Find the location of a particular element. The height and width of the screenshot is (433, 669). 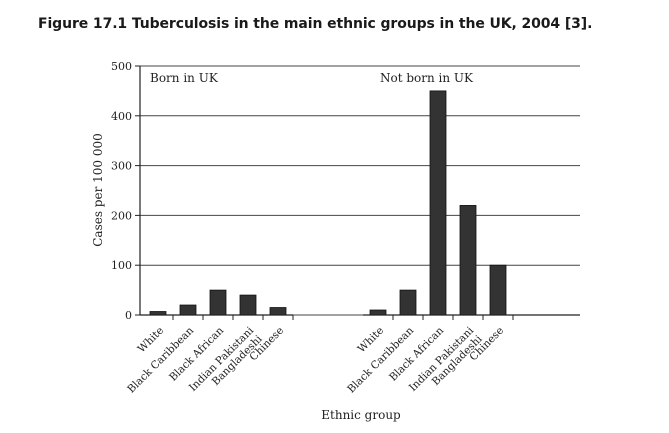

y-tick-label: 300 is located at coordinates (121, 166).